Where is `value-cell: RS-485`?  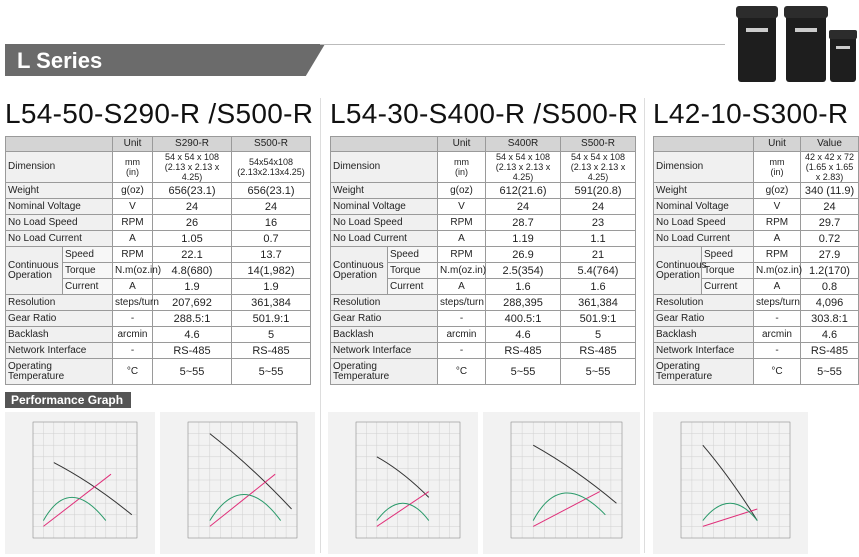
value-cell: RS-485 is located at coordinates (829, 350).